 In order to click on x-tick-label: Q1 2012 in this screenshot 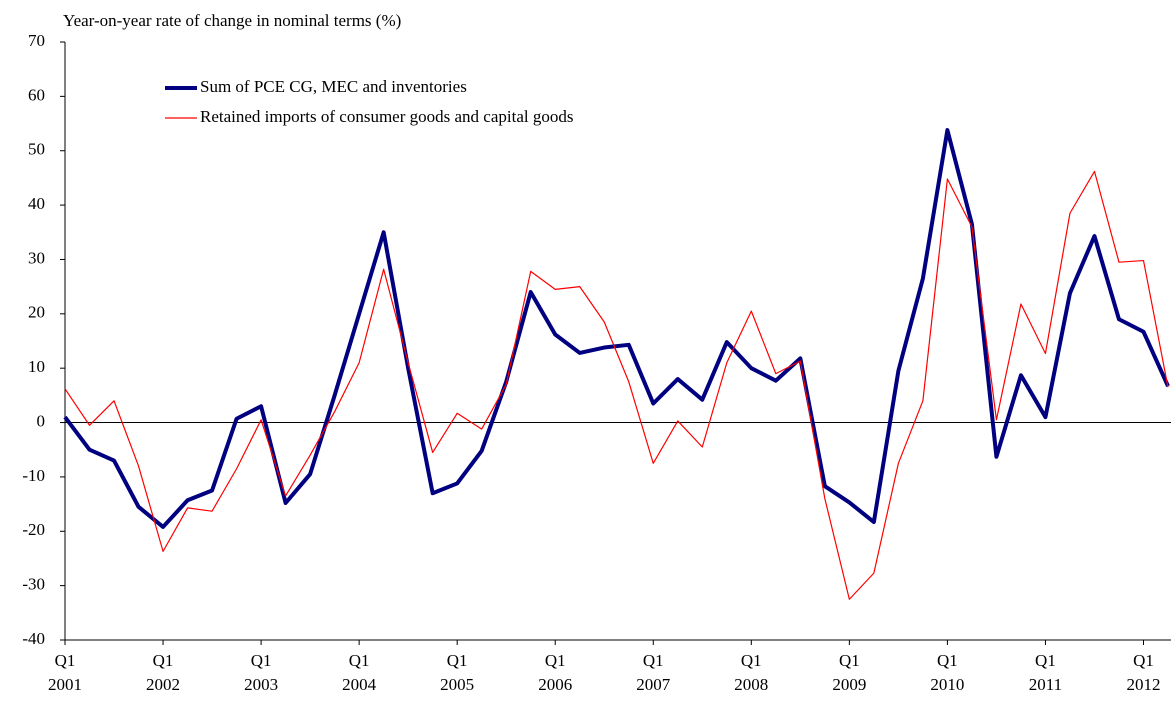, I will do `click(1143, 672)`.